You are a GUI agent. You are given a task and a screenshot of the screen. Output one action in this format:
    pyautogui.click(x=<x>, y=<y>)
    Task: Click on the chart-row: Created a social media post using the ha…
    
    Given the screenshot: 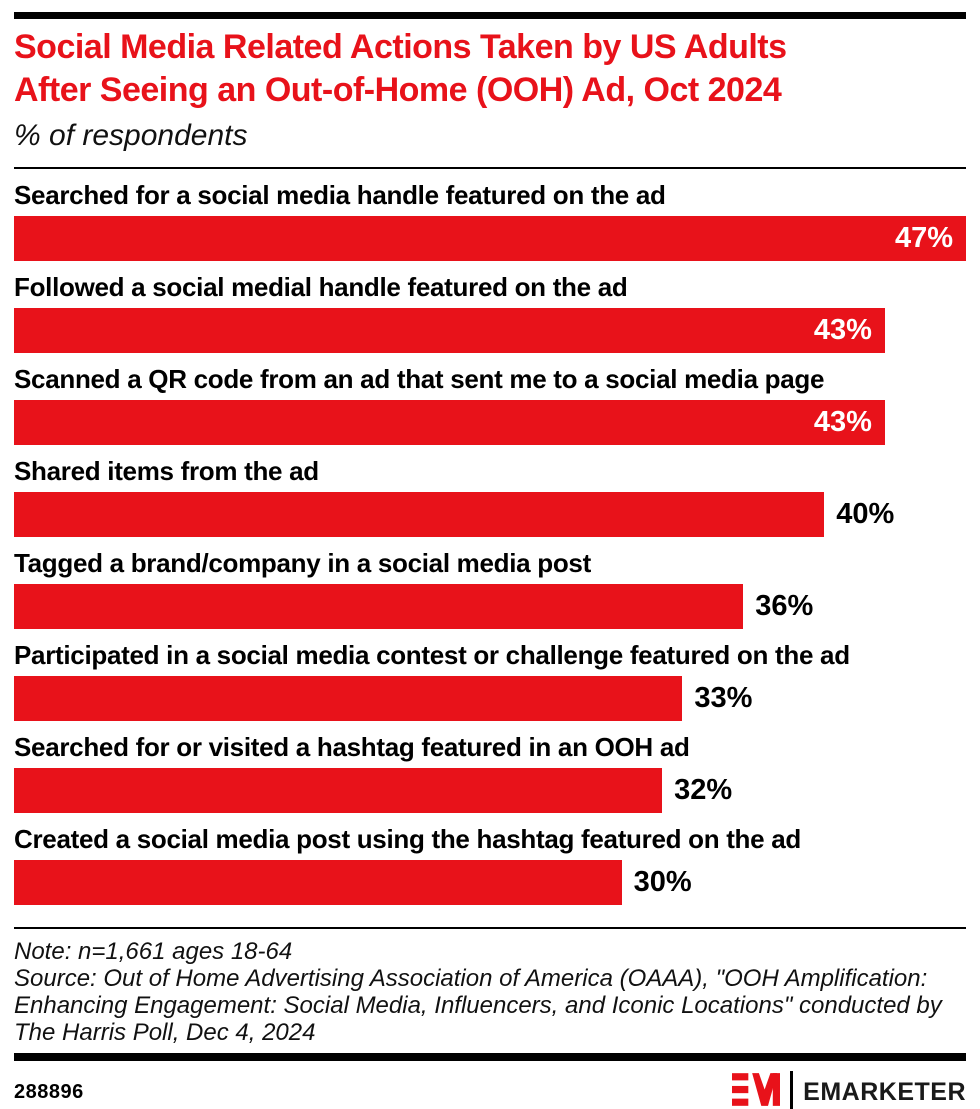 What is the action you would take?
    pyautogui.click(x=490, y=865)
    